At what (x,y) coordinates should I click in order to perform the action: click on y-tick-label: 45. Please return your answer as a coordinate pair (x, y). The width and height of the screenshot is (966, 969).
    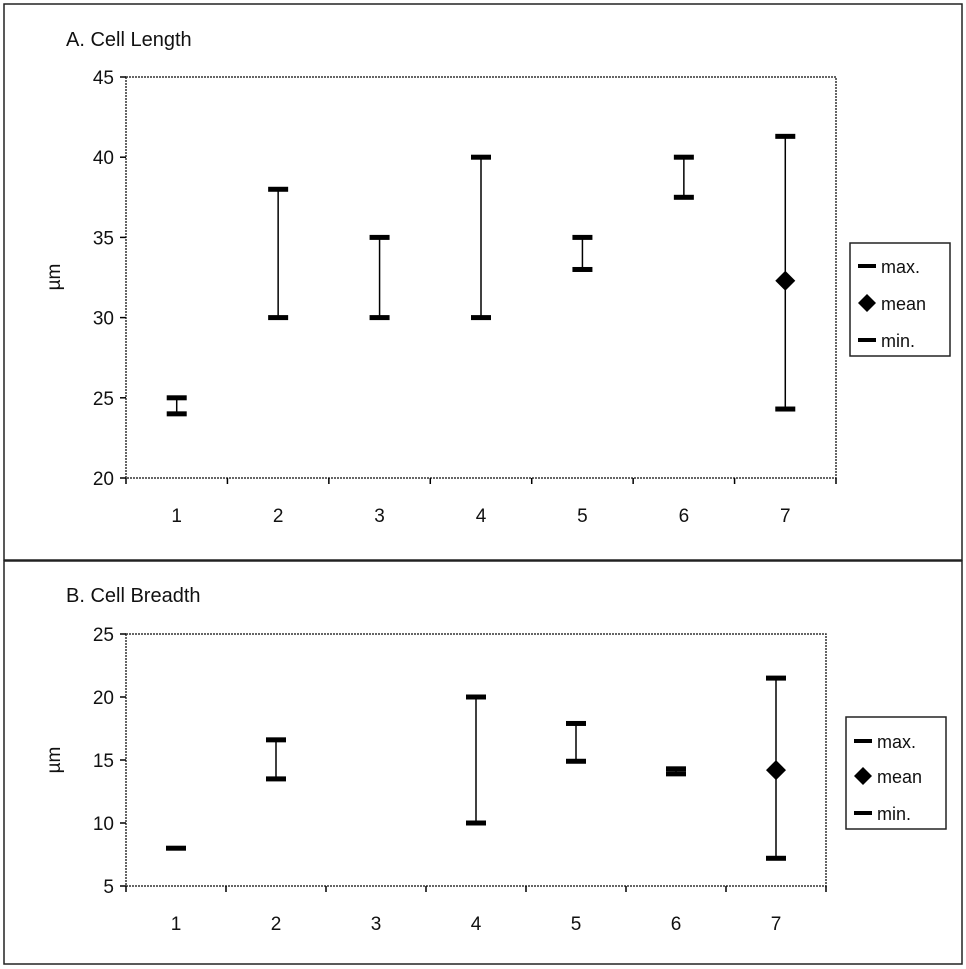
    Looking at the image, I should click on (103, 78).